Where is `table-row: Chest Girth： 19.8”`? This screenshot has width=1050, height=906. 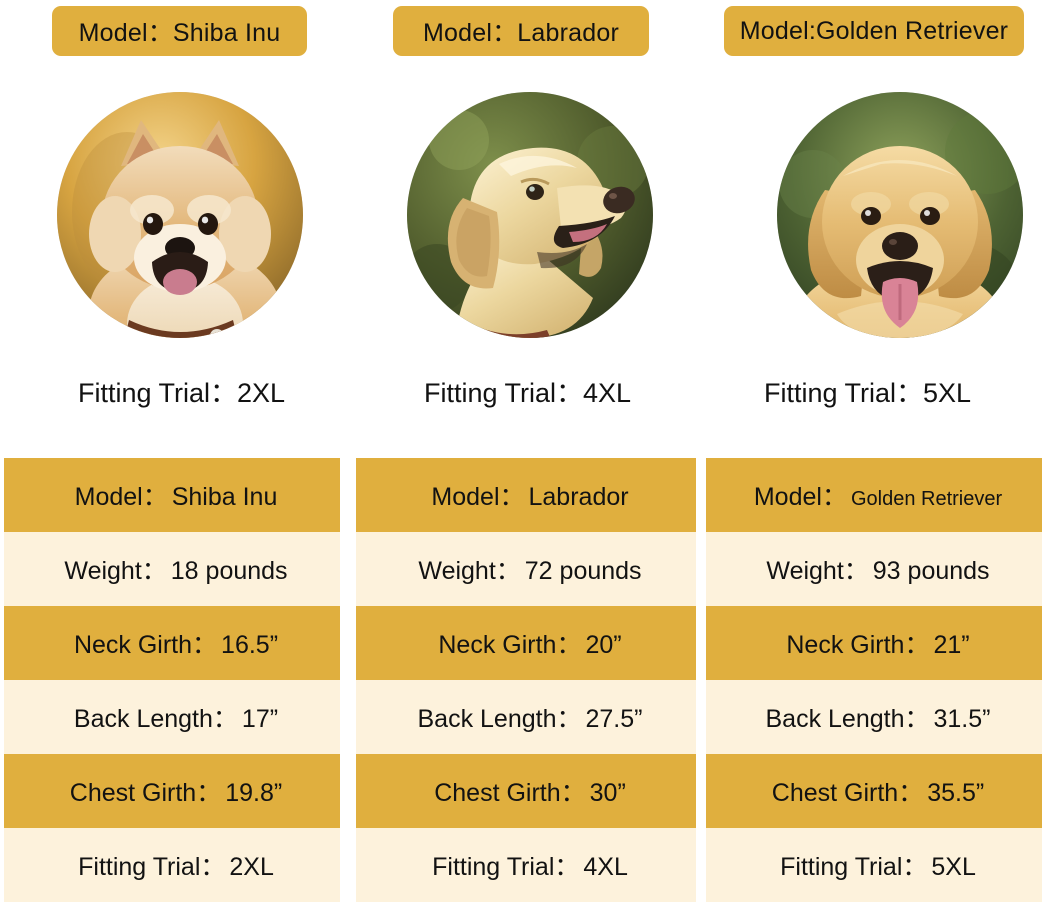
table-row: Chest Girth： 19.8” is located at coordinates (172, 791).